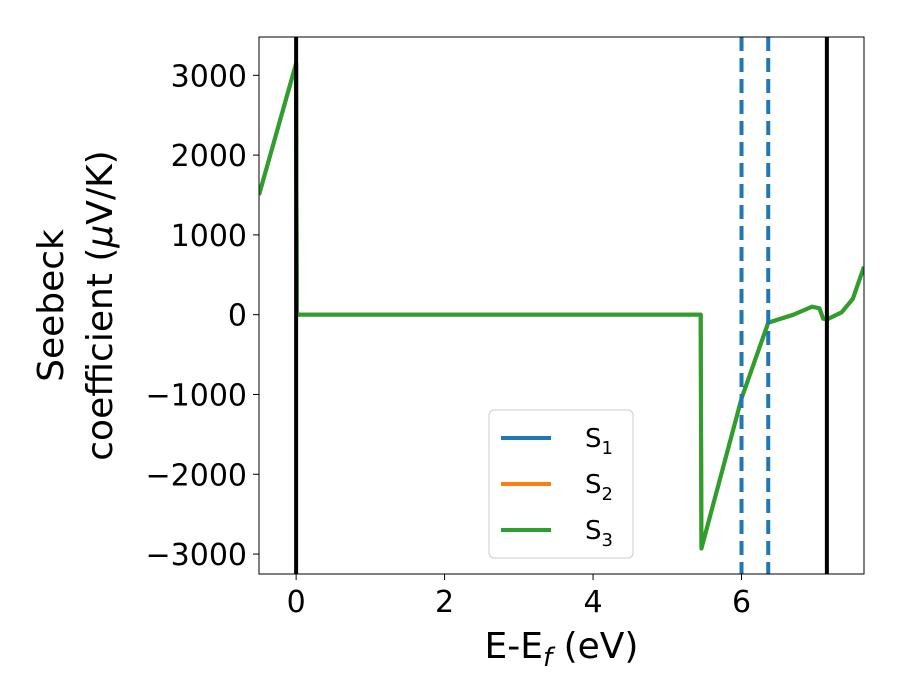  What do you see at coordinates (196, 555) in the screenshot?
I see `y-tick-label: −3000` at bounding box center [196, 555].